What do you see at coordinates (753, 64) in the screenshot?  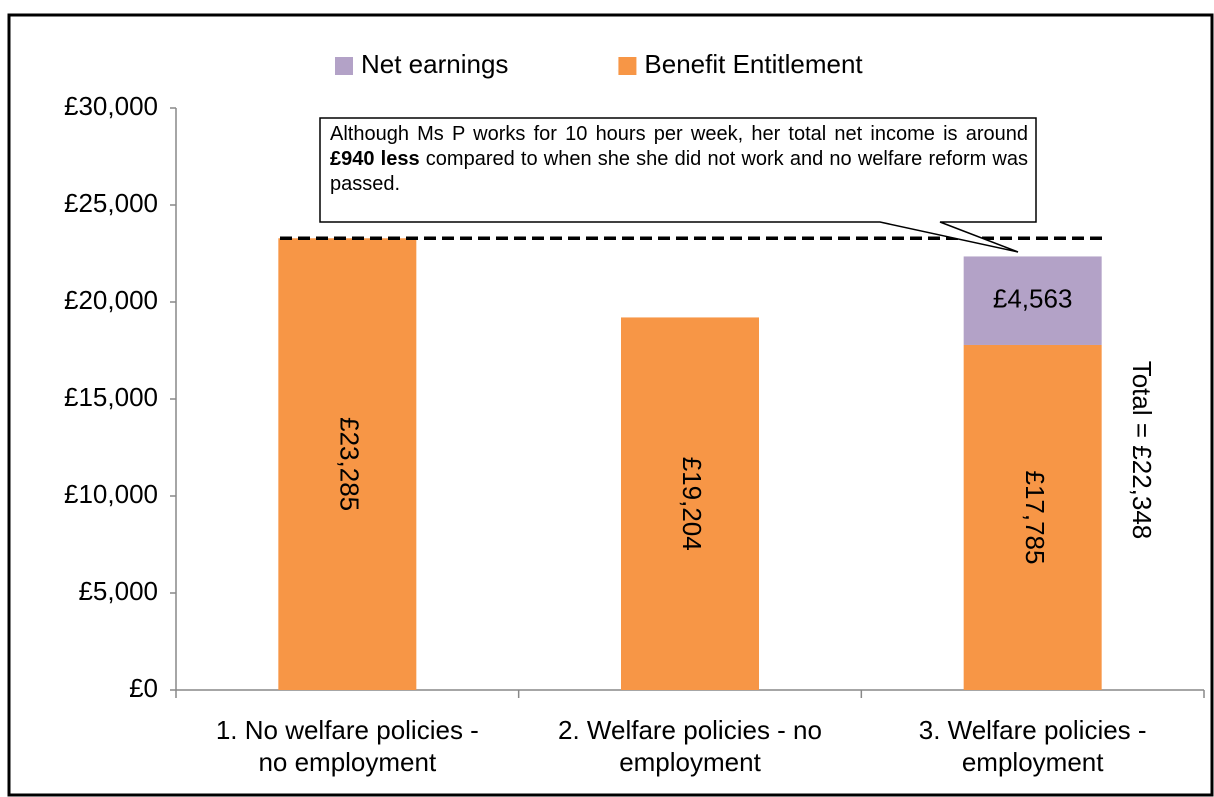 I see `legend-label: Benefit Entitlement` at bounding box center [753, 64].